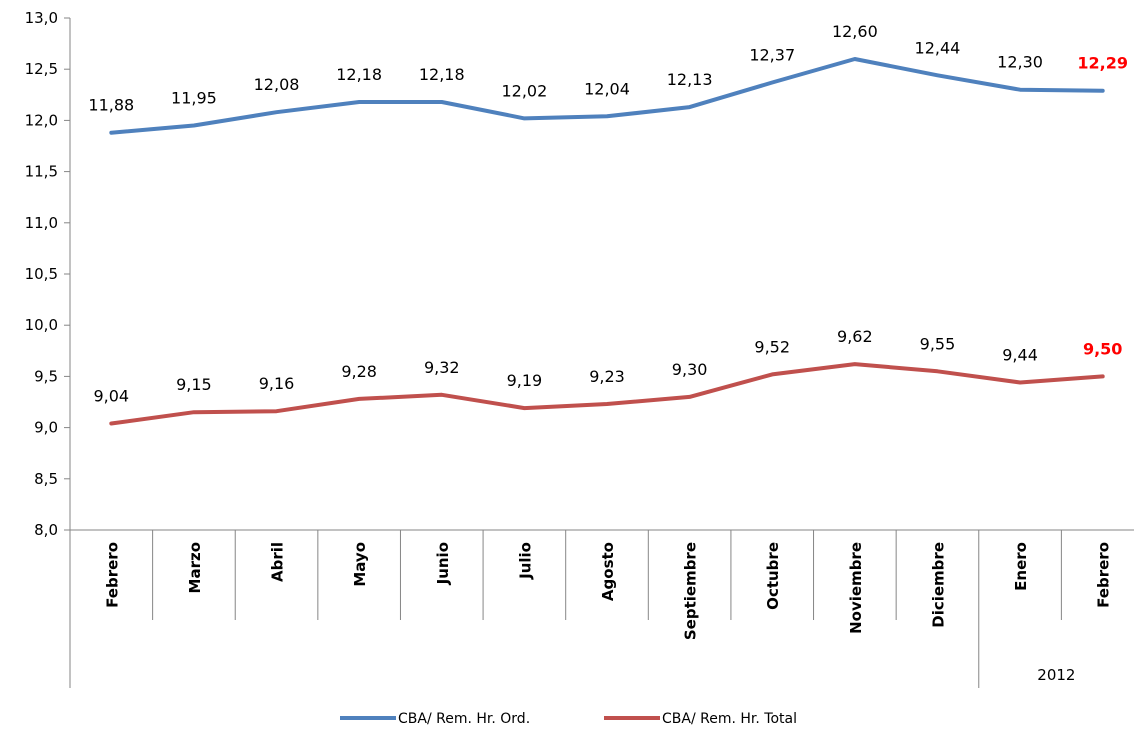 The height and width of the screenshot is (736, 1134). I want to click on x-category-label: Enero, so click(1021, 566).